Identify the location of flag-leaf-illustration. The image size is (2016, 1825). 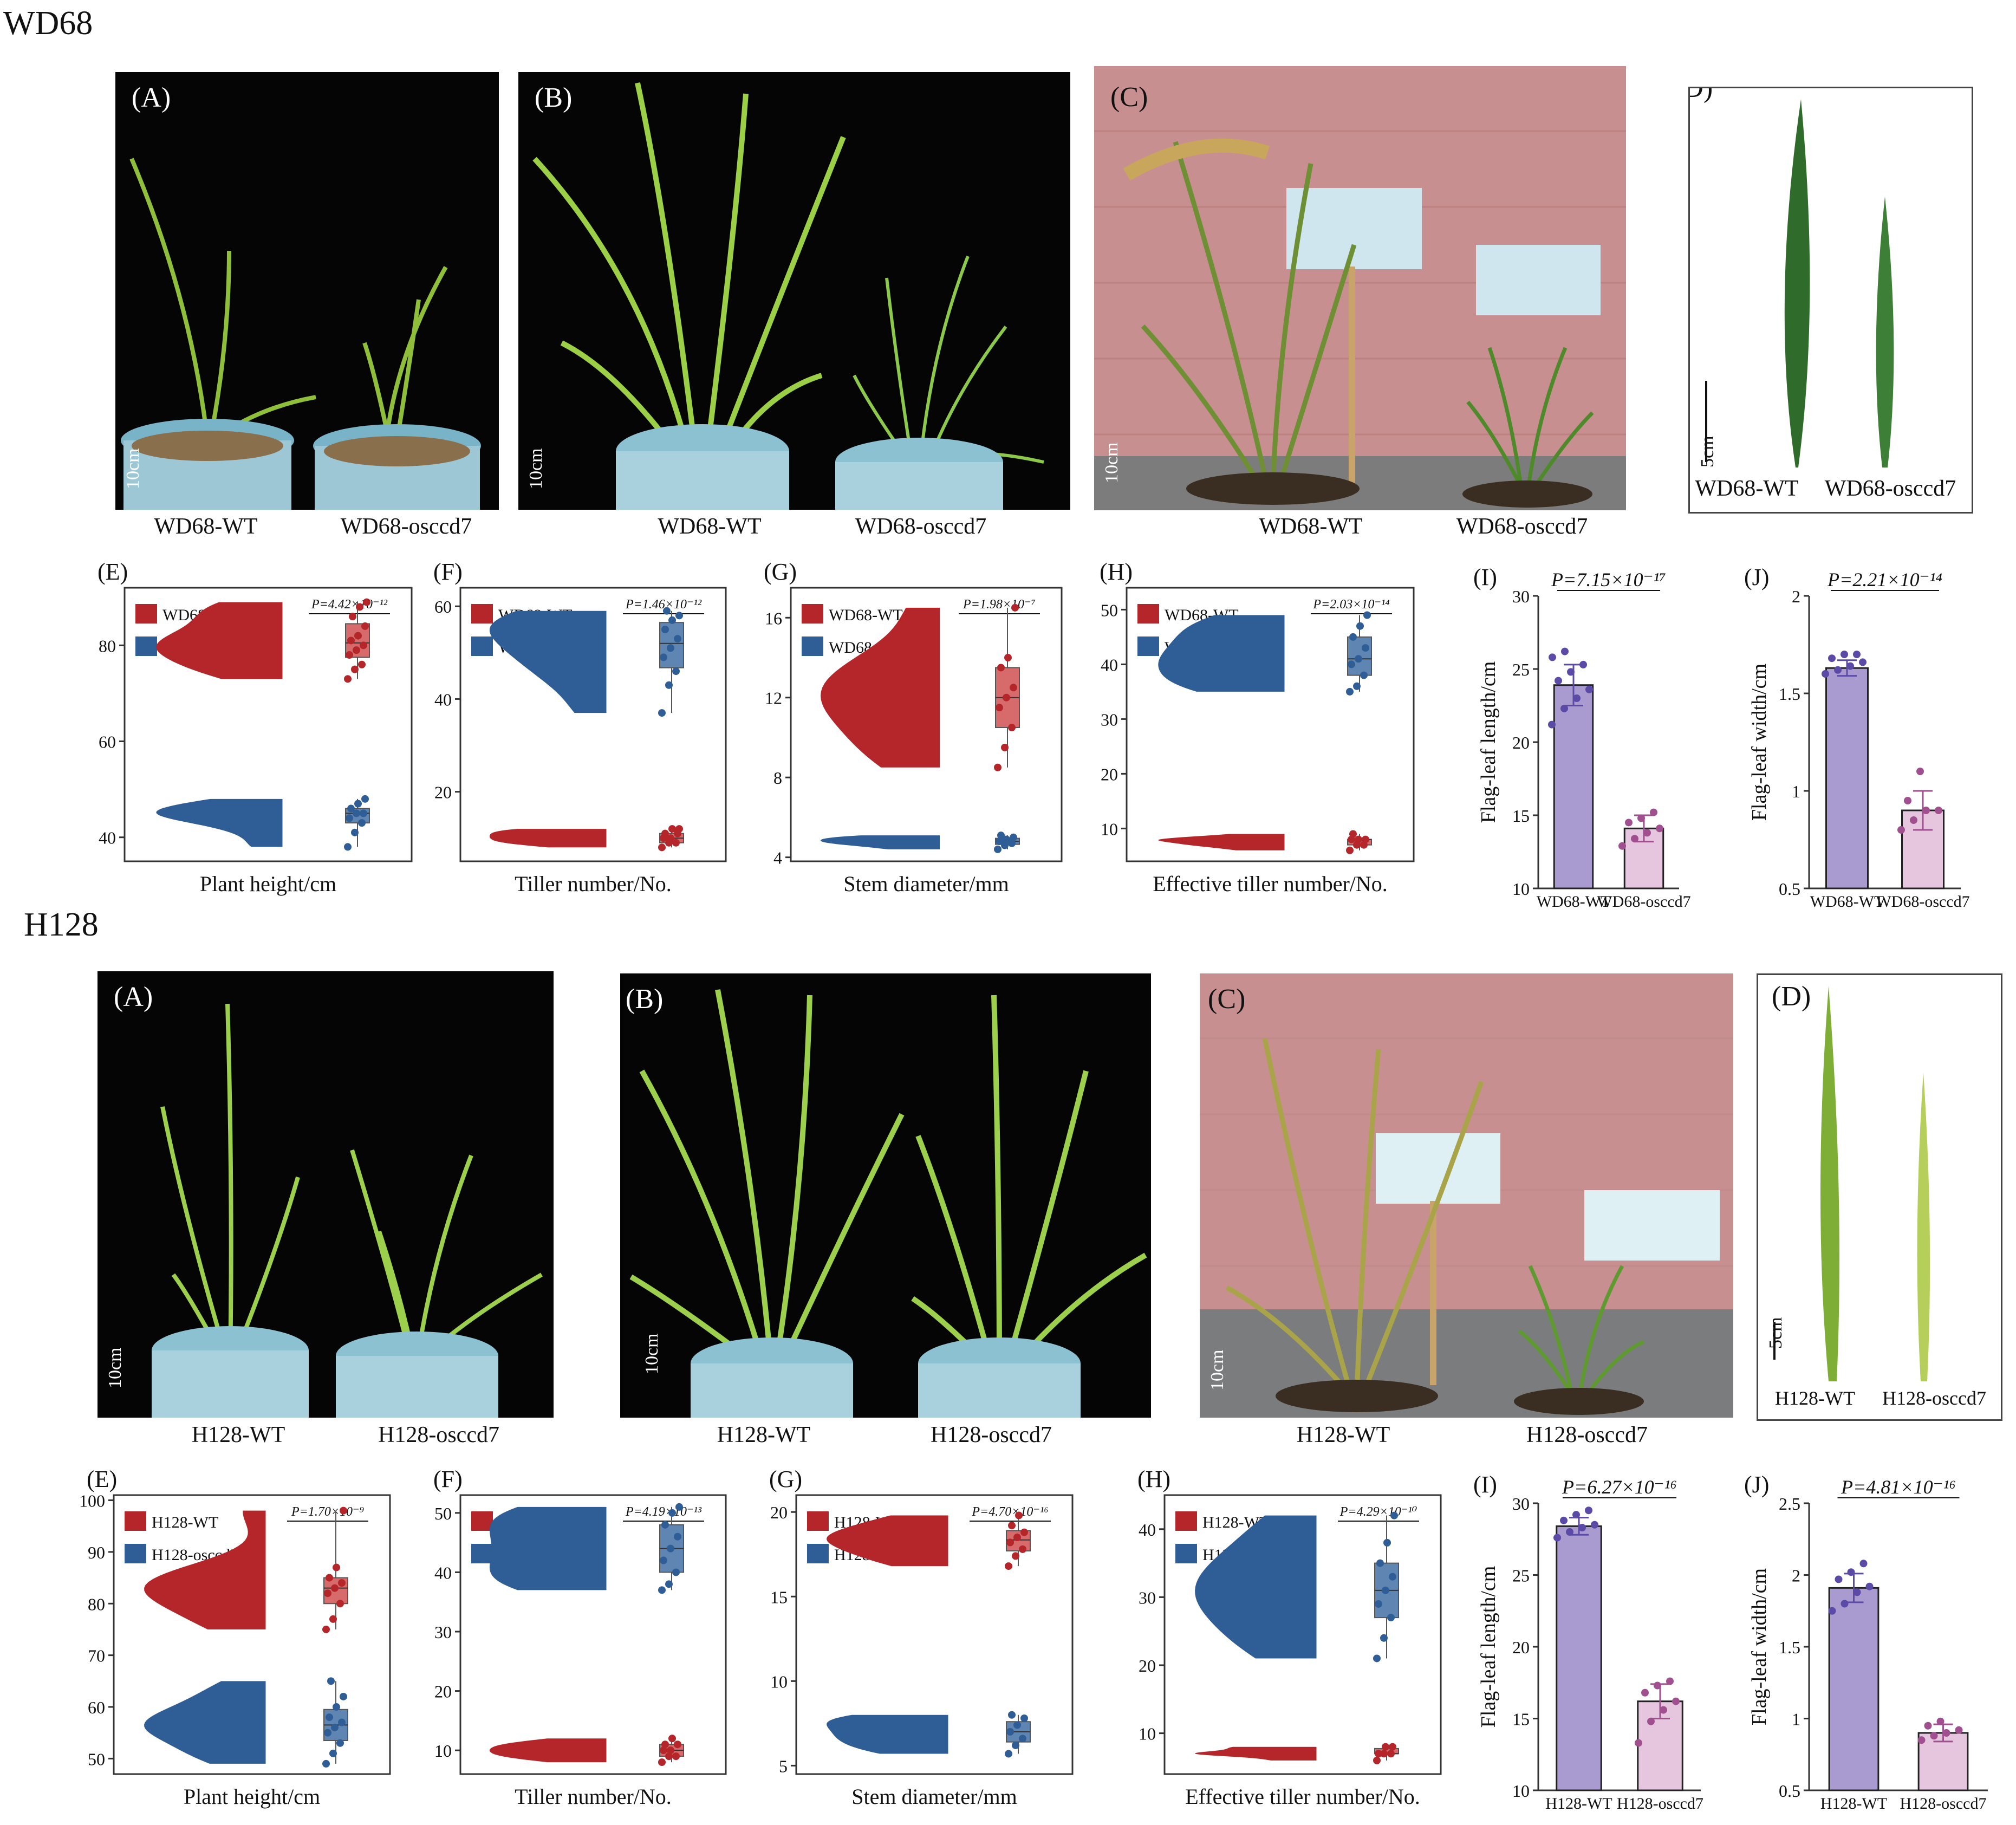
(1851, 1183).